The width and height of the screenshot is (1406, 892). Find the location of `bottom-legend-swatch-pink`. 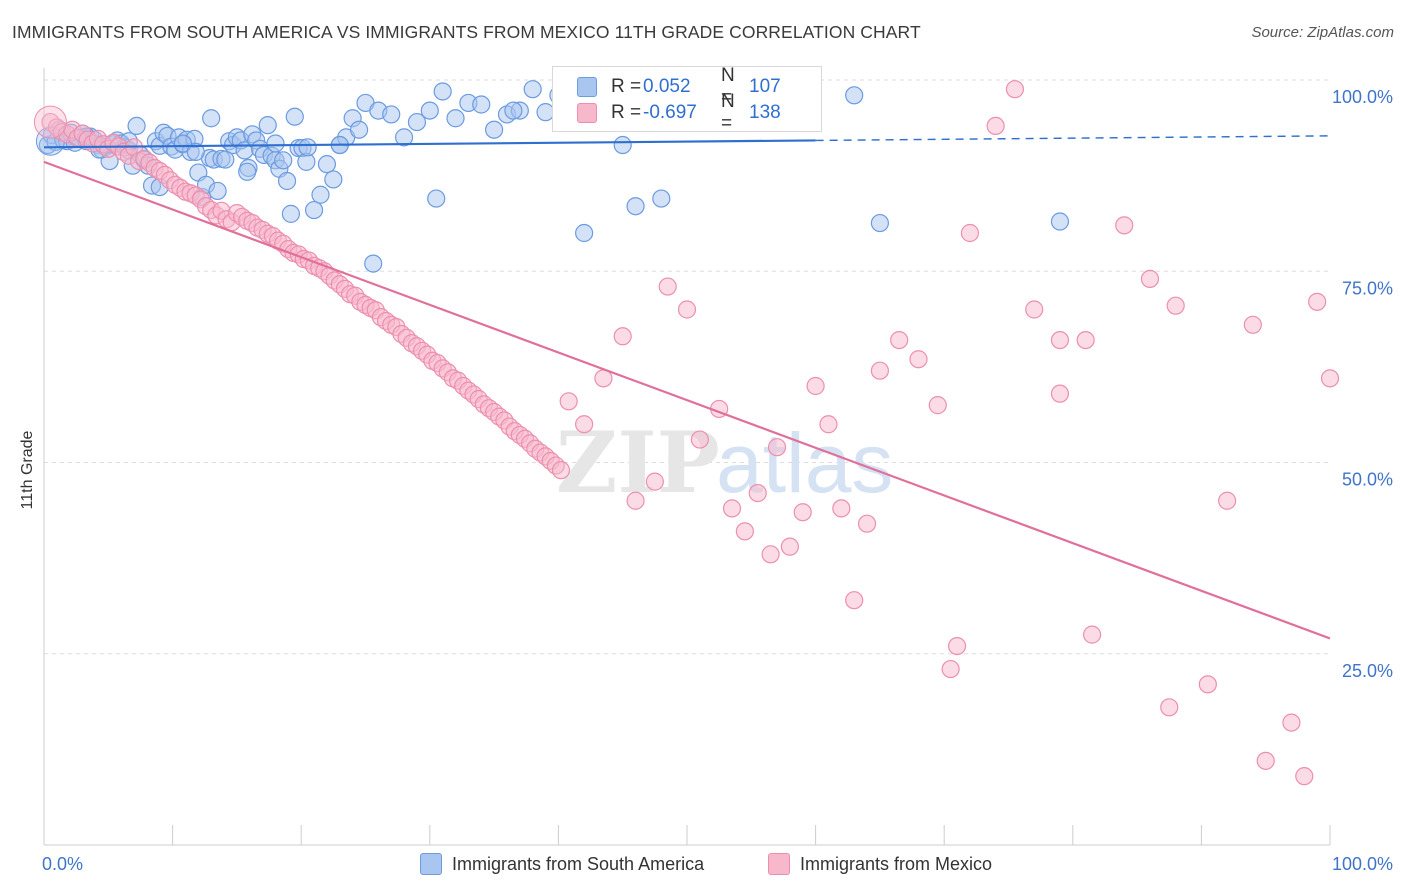

bottom-legend-swatch-pink is located at coordinates (779, 864).